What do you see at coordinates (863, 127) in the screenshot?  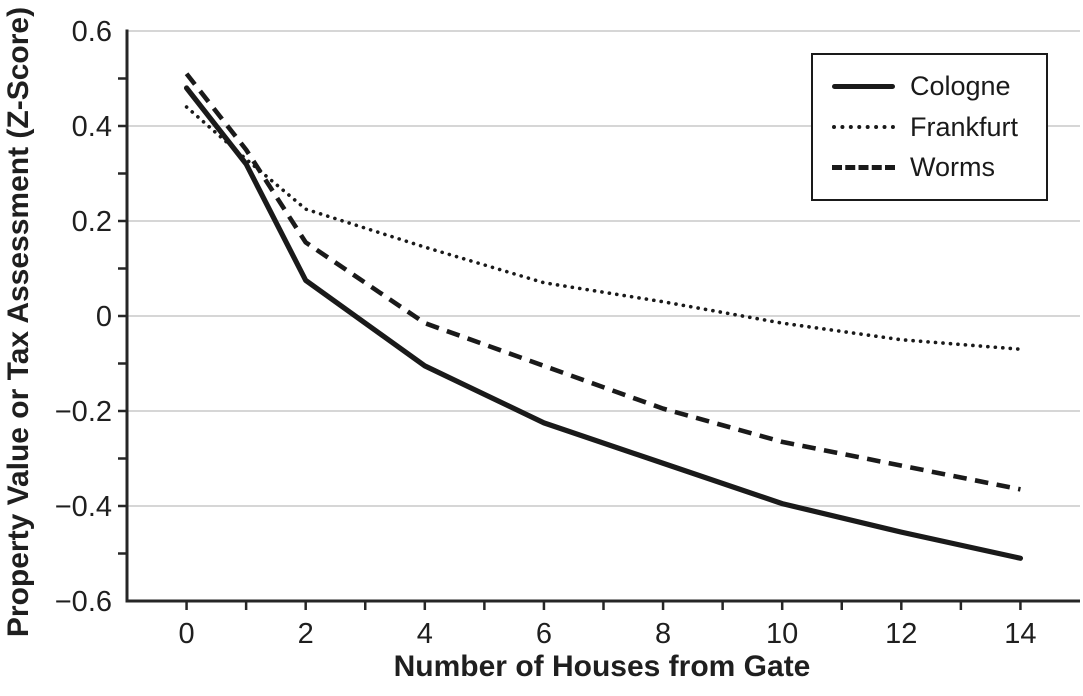 I see `frankfurt-line-sample-icon` at bounding box center [863, 127].